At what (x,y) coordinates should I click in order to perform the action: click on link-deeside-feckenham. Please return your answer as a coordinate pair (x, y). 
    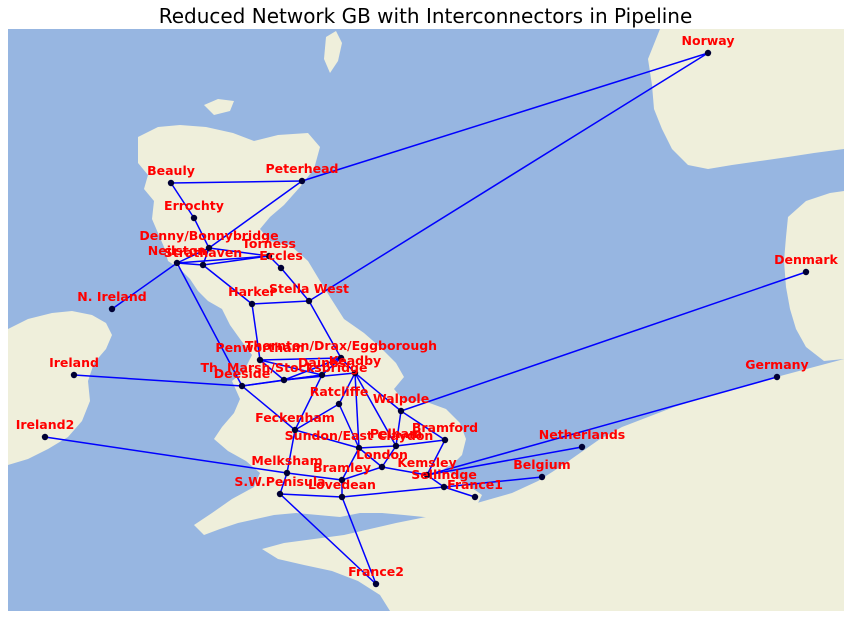
    Looking at the image, I should click on (268, 408).